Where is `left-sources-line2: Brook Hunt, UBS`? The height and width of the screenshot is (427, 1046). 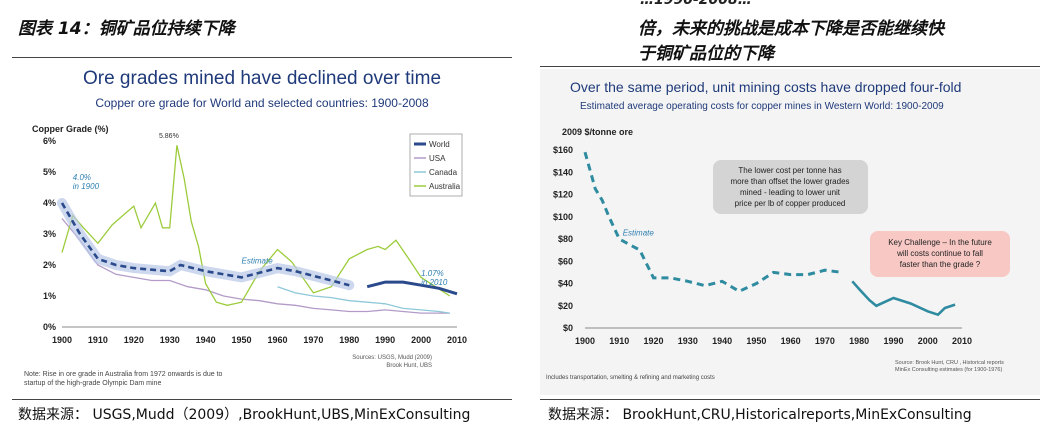 left-sources-line2: Brook Hunt, UBS is located at coordinates (409, 366).